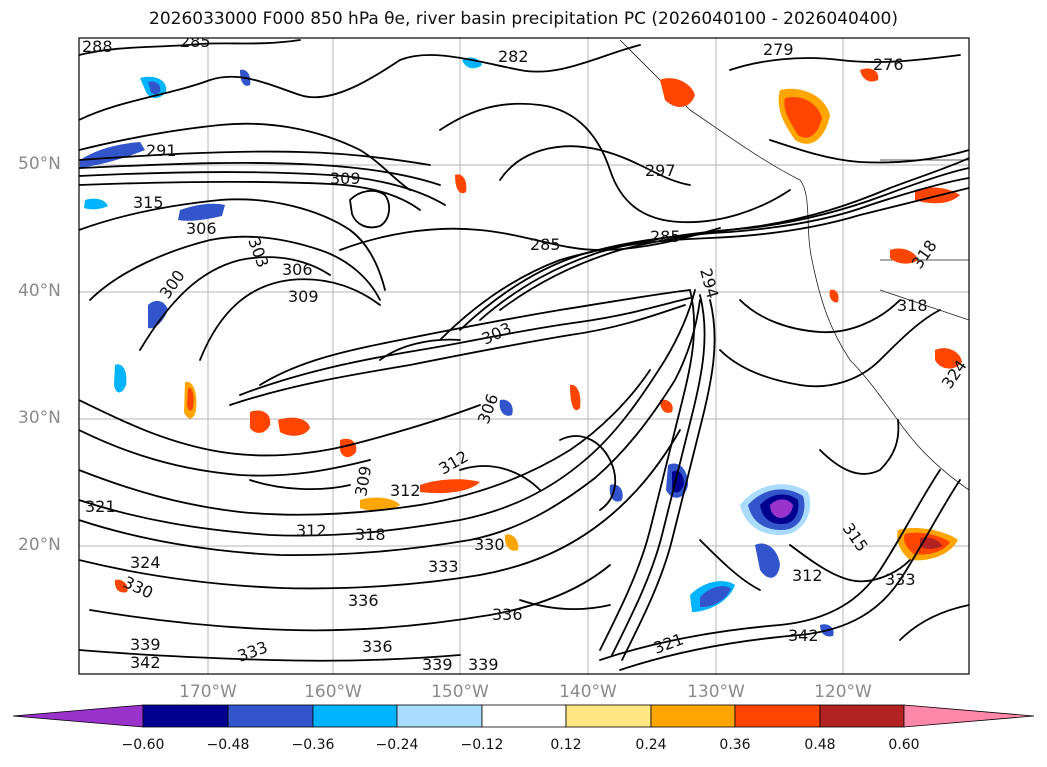  Describe the element at coordinates (39, 545) in the screenshot. I see `lat-label-20n: 20°N` at that location.